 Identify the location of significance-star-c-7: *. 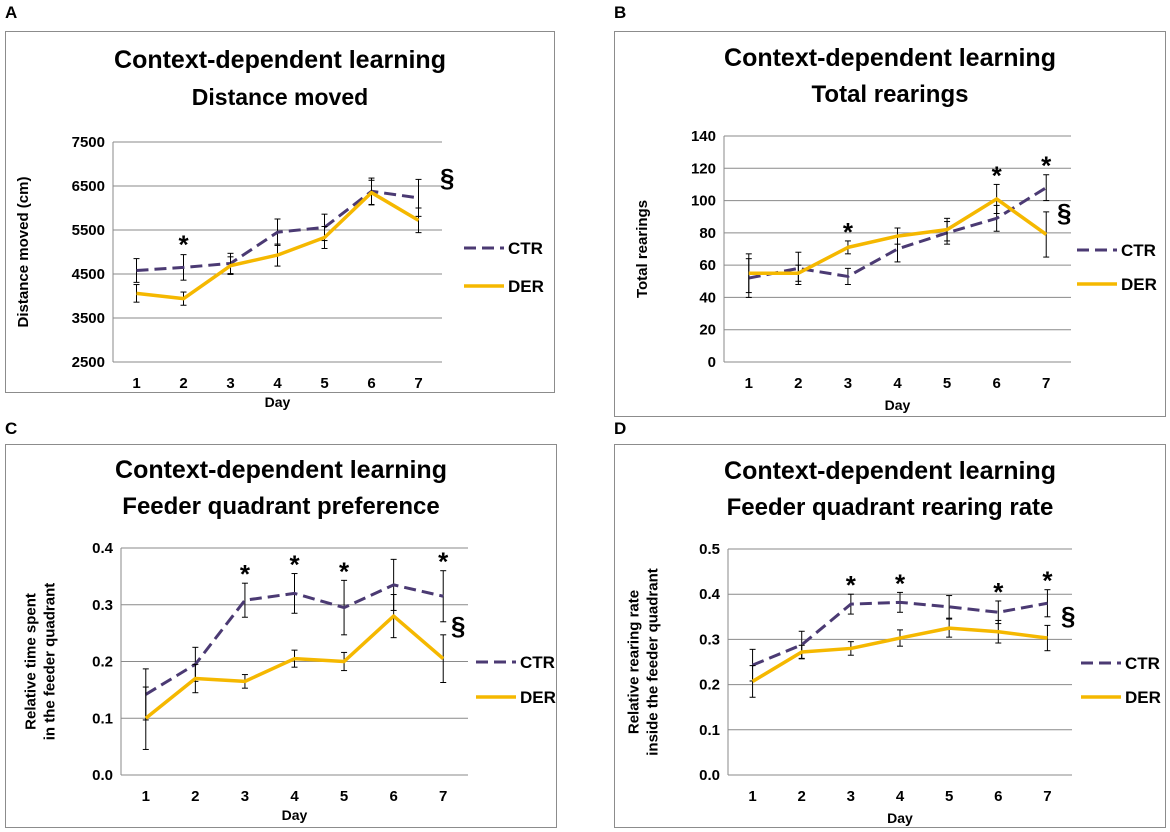
(443, 562).